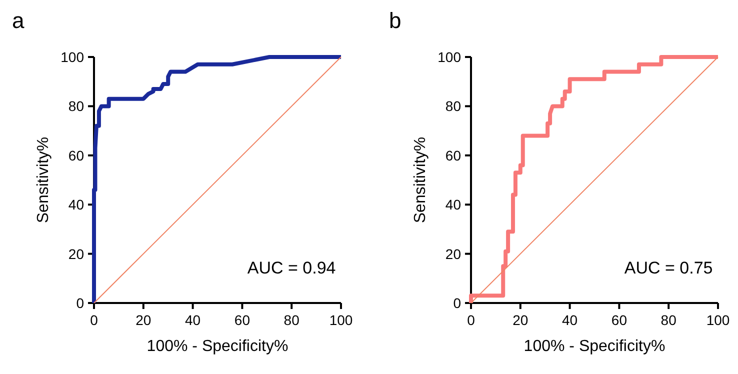 Image resolution: width=738 pixels, height=374 pixels. Describe the element at coordinates (668, 268) in the screenshot. I see `annotation: AUC = 0.75` at that location.